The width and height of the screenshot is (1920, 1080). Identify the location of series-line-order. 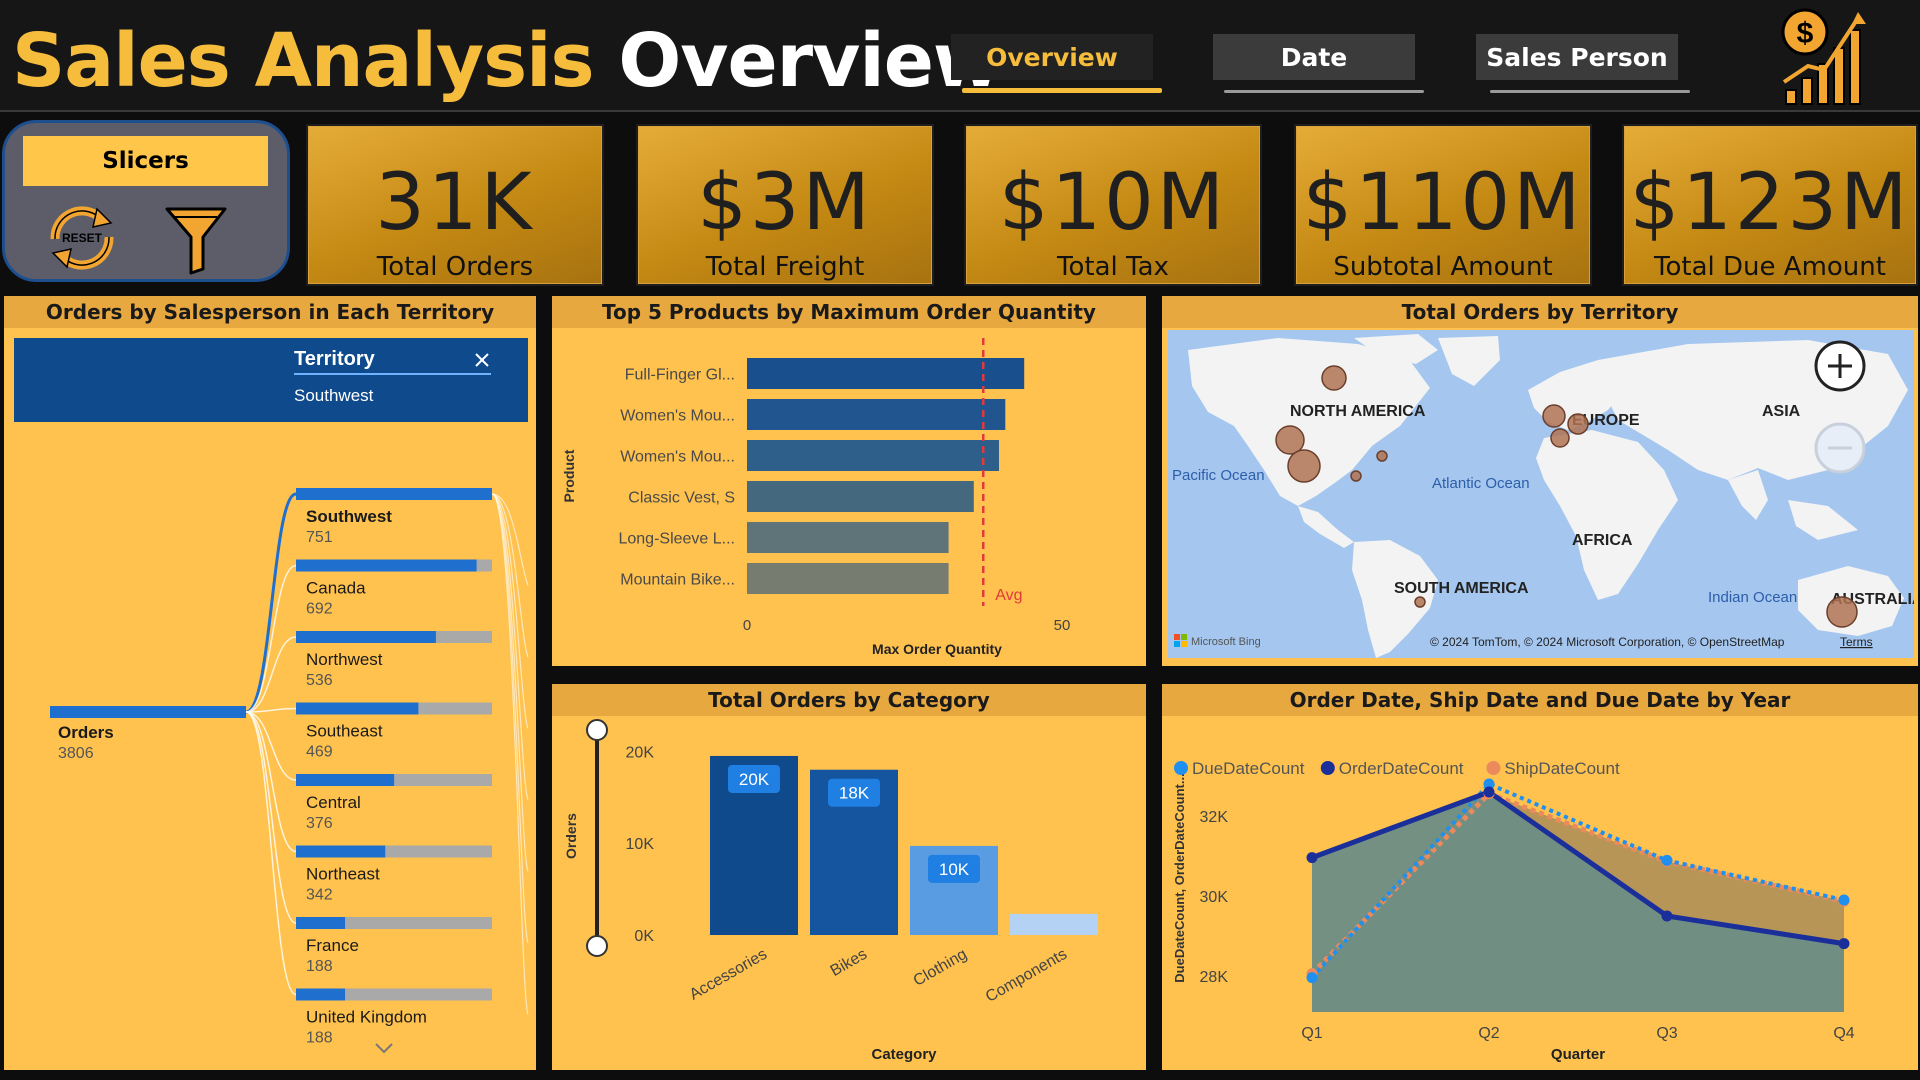
(1578, 868).